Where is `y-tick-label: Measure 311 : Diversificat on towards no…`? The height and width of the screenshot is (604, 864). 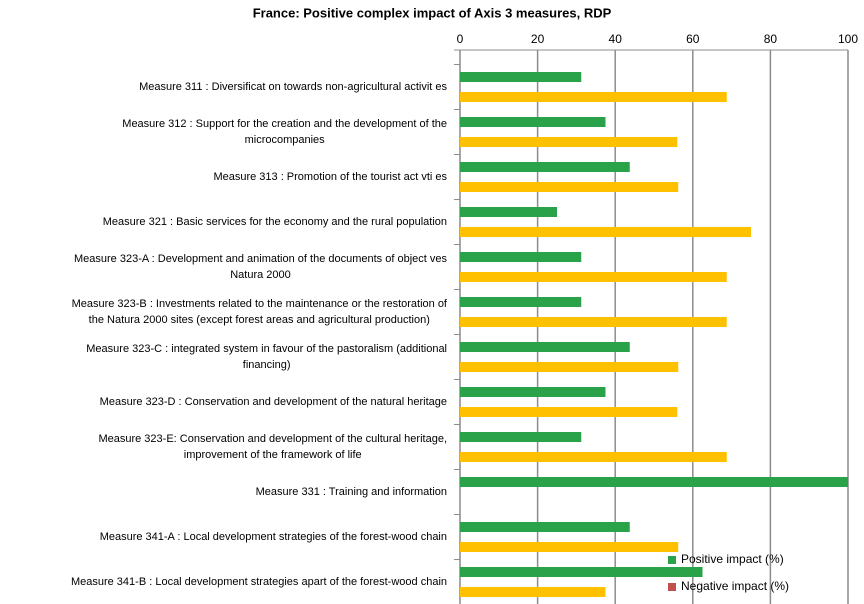
y-tick-label: Measure 311 : Diversificat on towards no… is located at coordinates (293, 87).